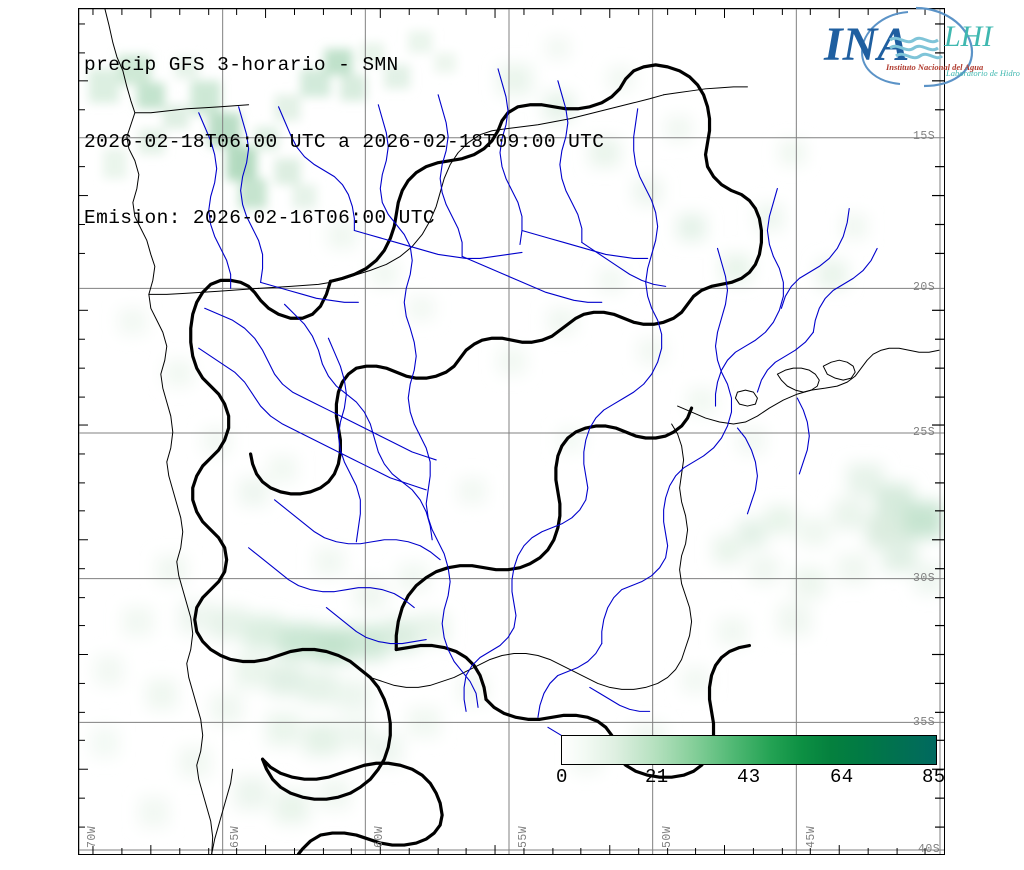  I want to click on colorbar-tick-43: 43, so click(749, 777).